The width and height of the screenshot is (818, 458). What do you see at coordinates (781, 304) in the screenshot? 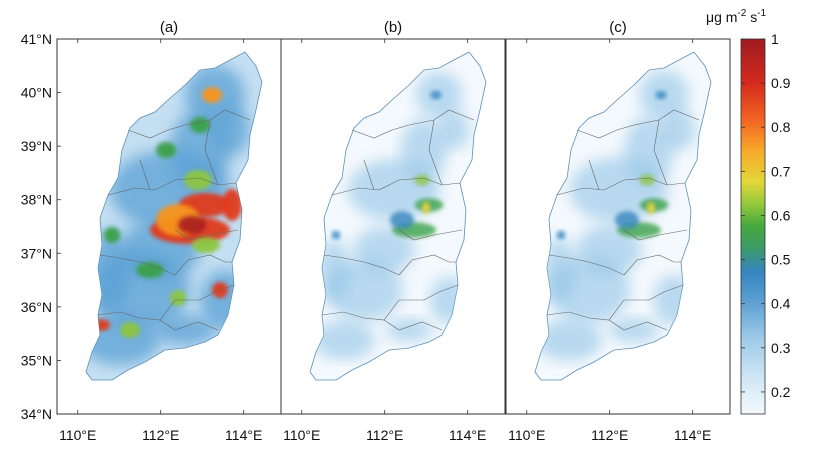
I see `colorbar-tick-label: 0.4` at bounding box center [781, 304].